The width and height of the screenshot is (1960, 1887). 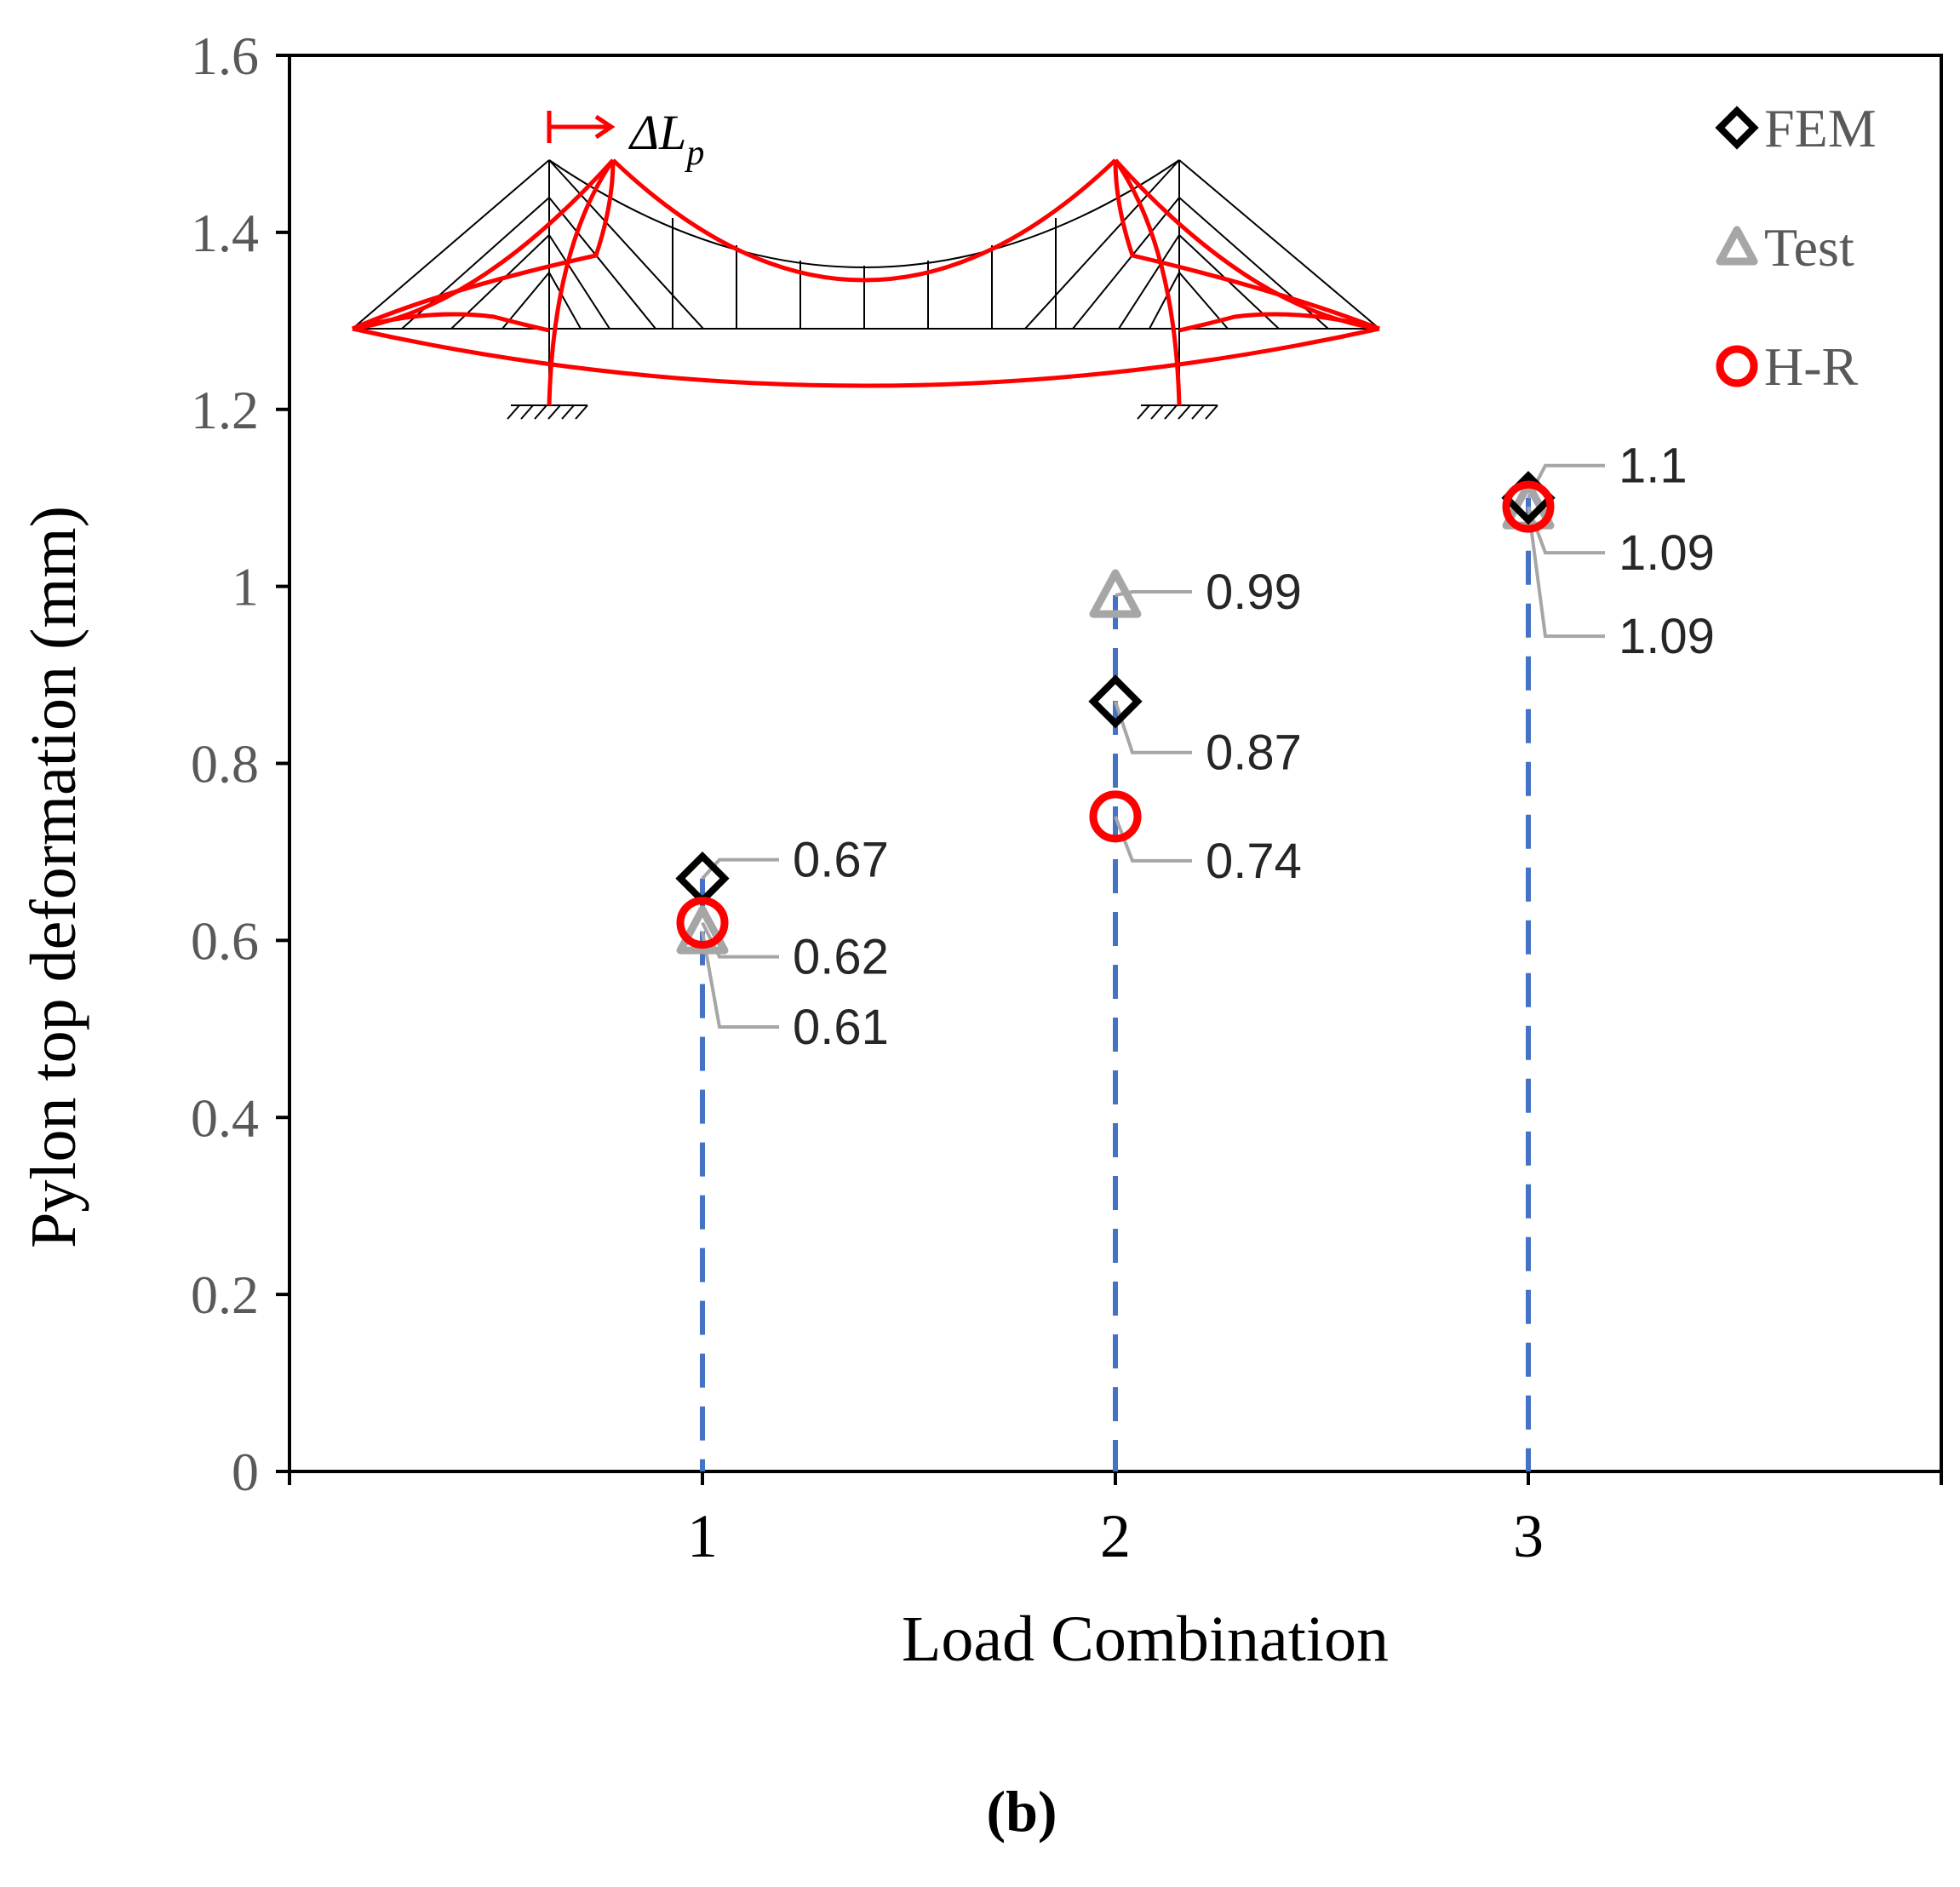 I want to click on y-tick-label: 1.6, so click(x=225, y=56).